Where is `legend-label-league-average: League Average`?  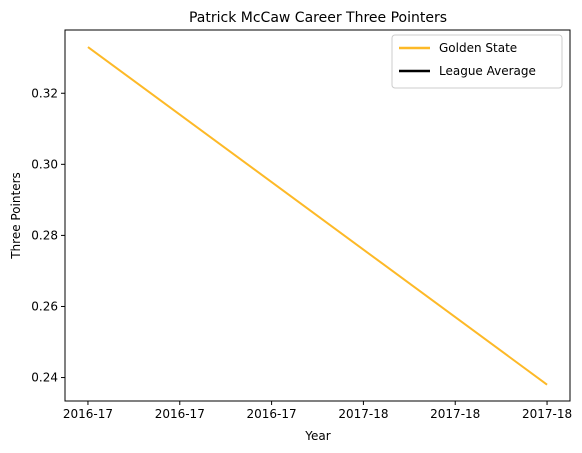 legend-label-league-average: League Average is located at coordinates (487, 71).